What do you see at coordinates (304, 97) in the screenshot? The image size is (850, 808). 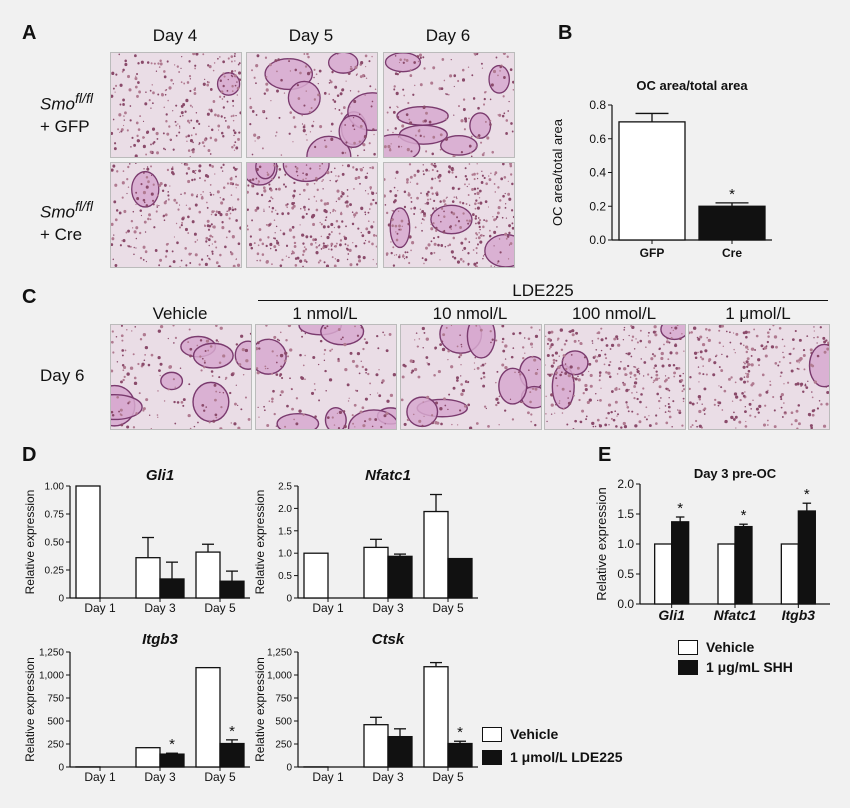 I see `osteoclast-cell` at bounding box center [304, 97].